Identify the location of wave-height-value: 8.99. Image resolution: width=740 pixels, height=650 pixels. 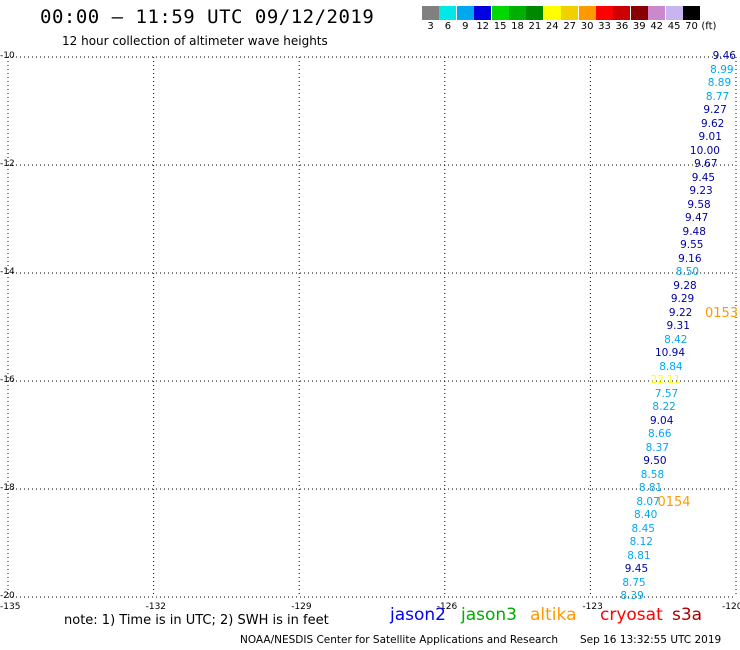
(722, 69).